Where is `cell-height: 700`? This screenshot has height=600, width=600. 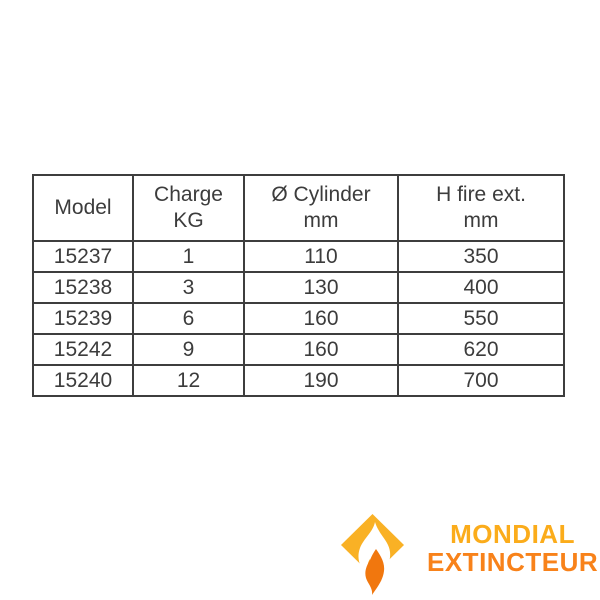
cell-height: 700 is located at coordinates (481, 380).